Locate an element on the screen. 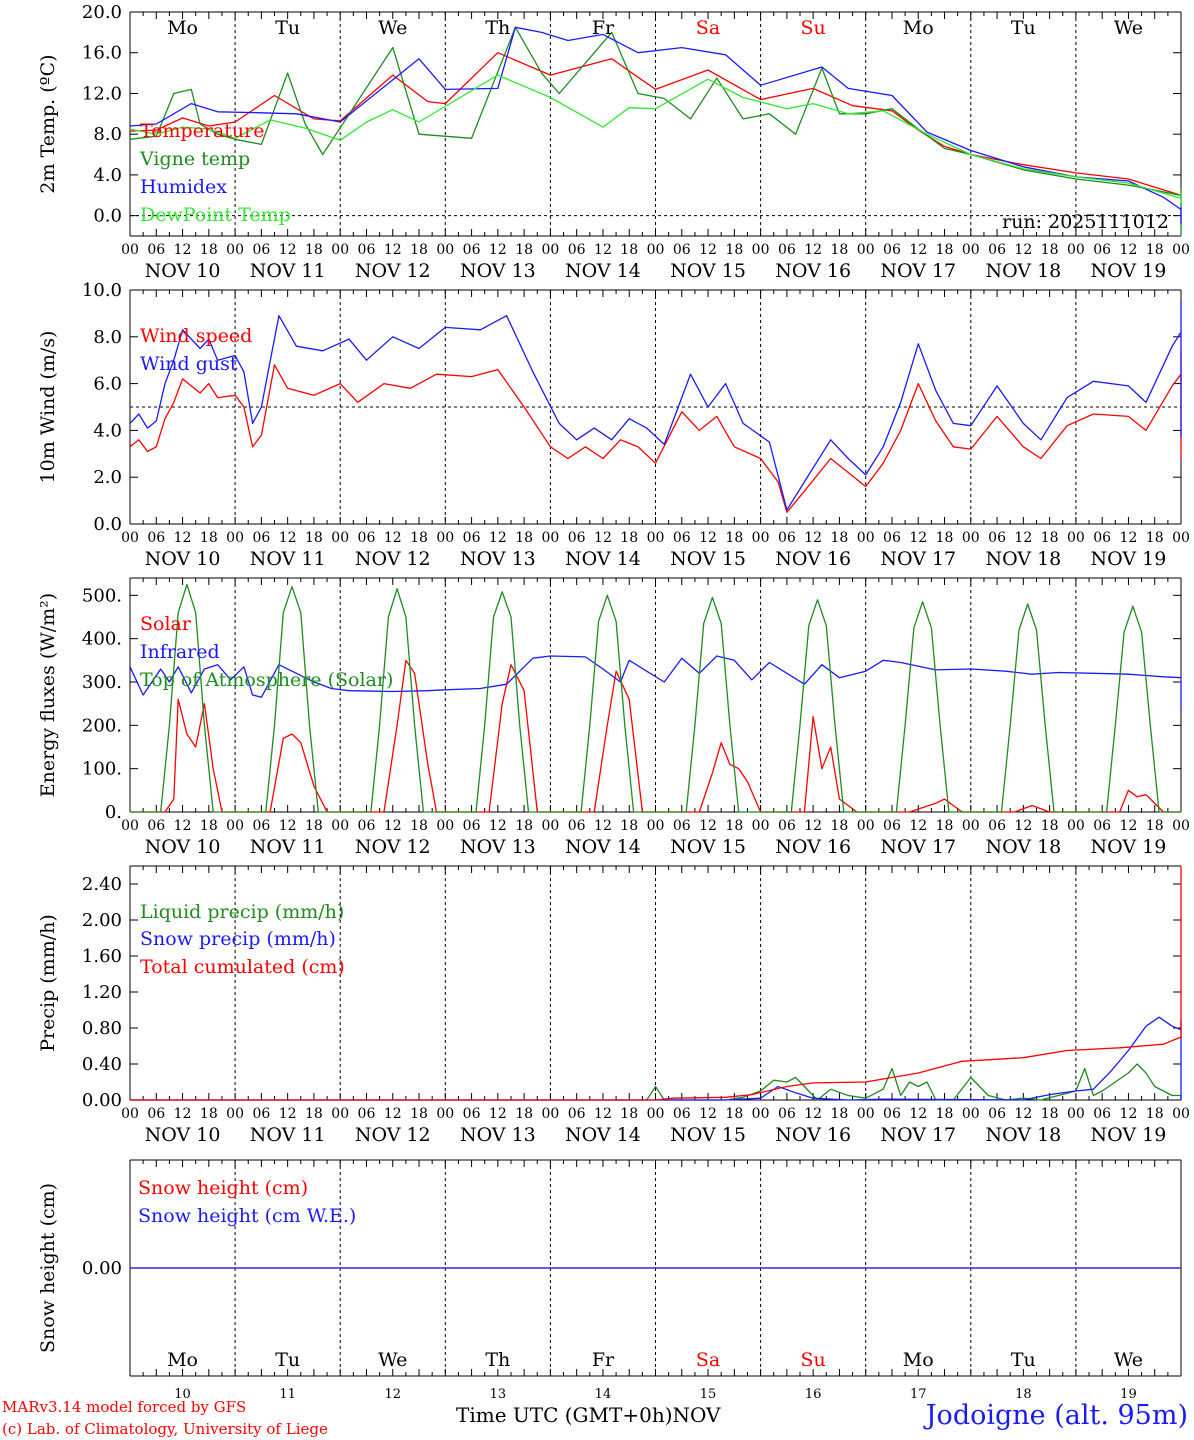 This screenshot has width=1194, height=1440. legend-entry: Snow height (cm W.E.) is located at coordinates (247, 1216).